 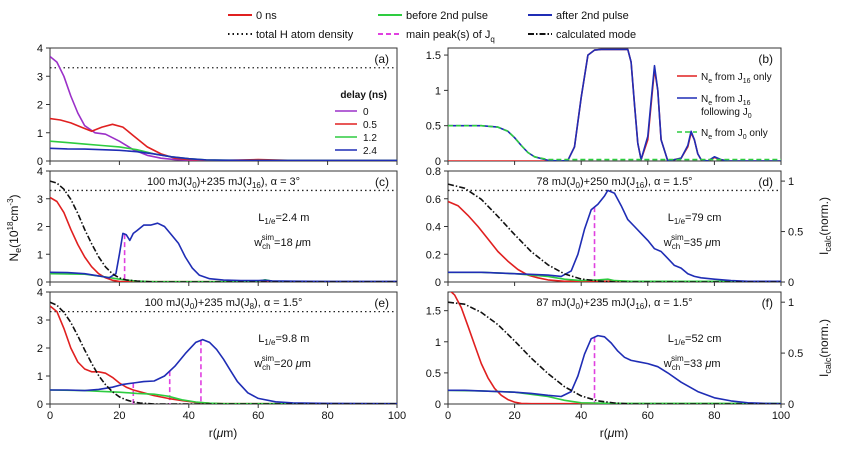 What do you see at coordinates (282, 363) in the screenshot?
I see `channel-width-annotation: wchsim=20 μm` at bounding box center [282, 363].